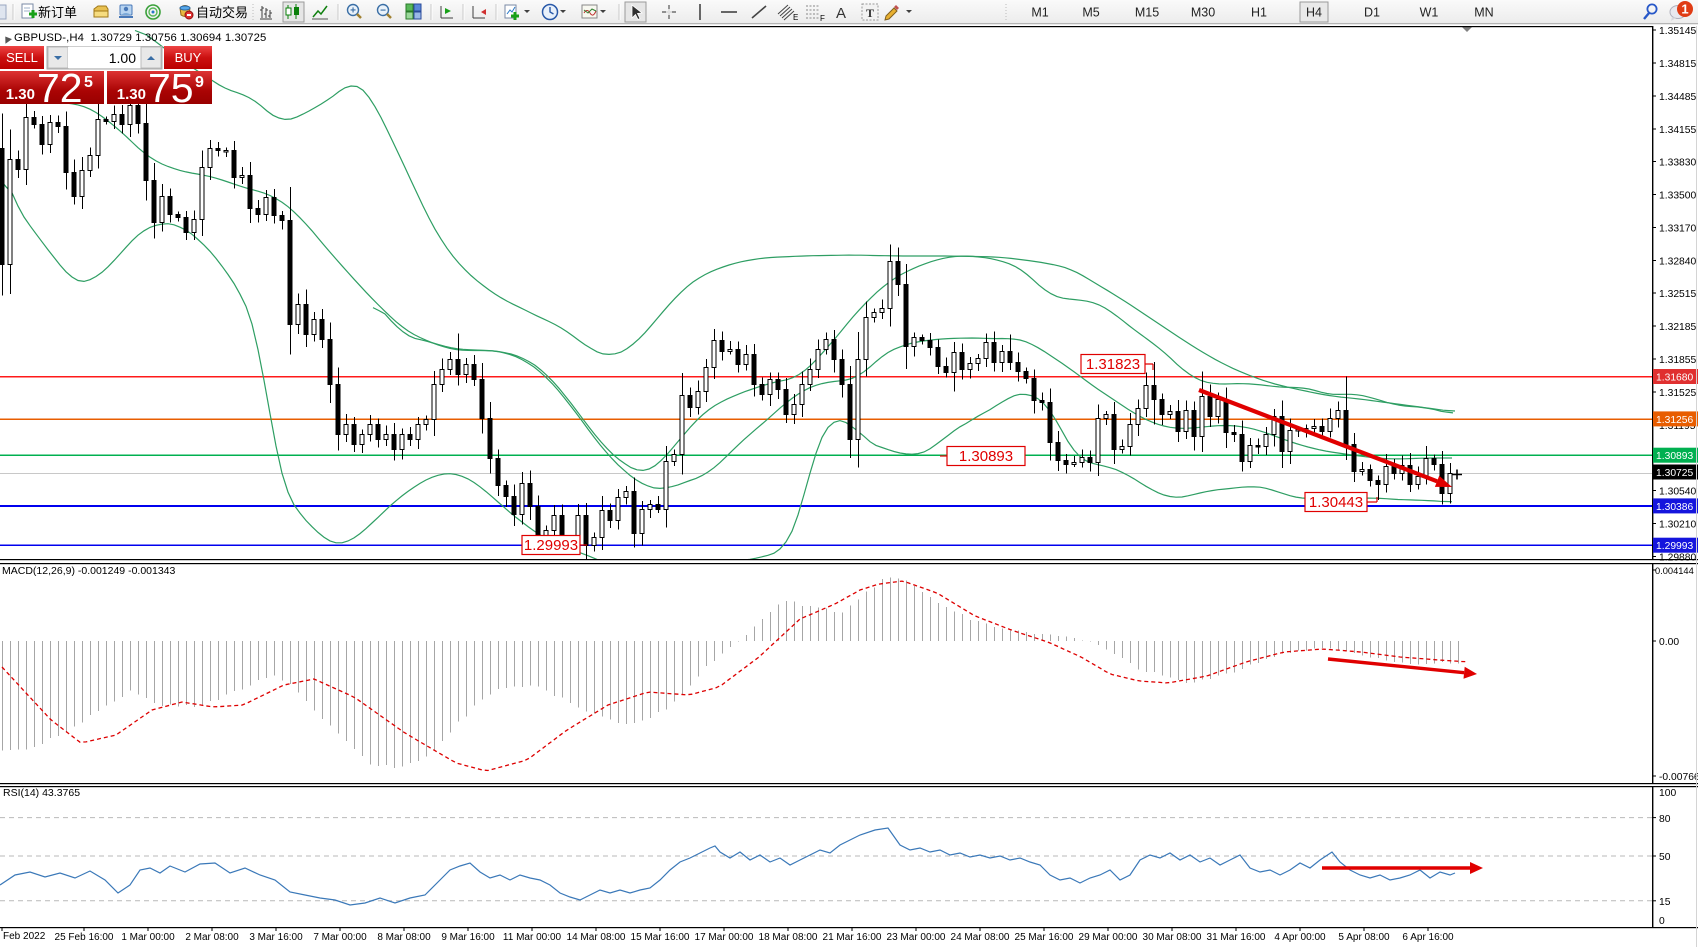  What do you see at coordinates (1674, 571) in the screenshot?
I see `svg-text: 0.004144` at bounding box center [1674, 571].